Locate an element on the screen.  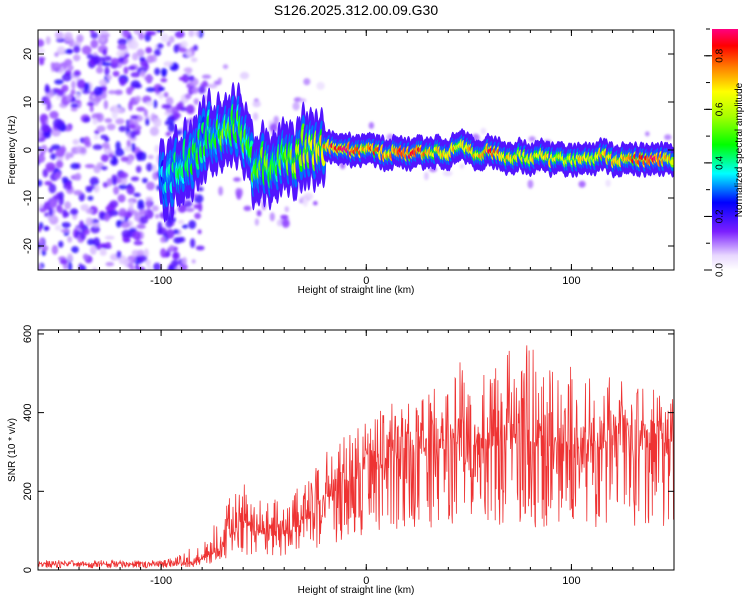
spectrogram-xlabel: Height of straight line (km) is located at coordinates (356, 290).